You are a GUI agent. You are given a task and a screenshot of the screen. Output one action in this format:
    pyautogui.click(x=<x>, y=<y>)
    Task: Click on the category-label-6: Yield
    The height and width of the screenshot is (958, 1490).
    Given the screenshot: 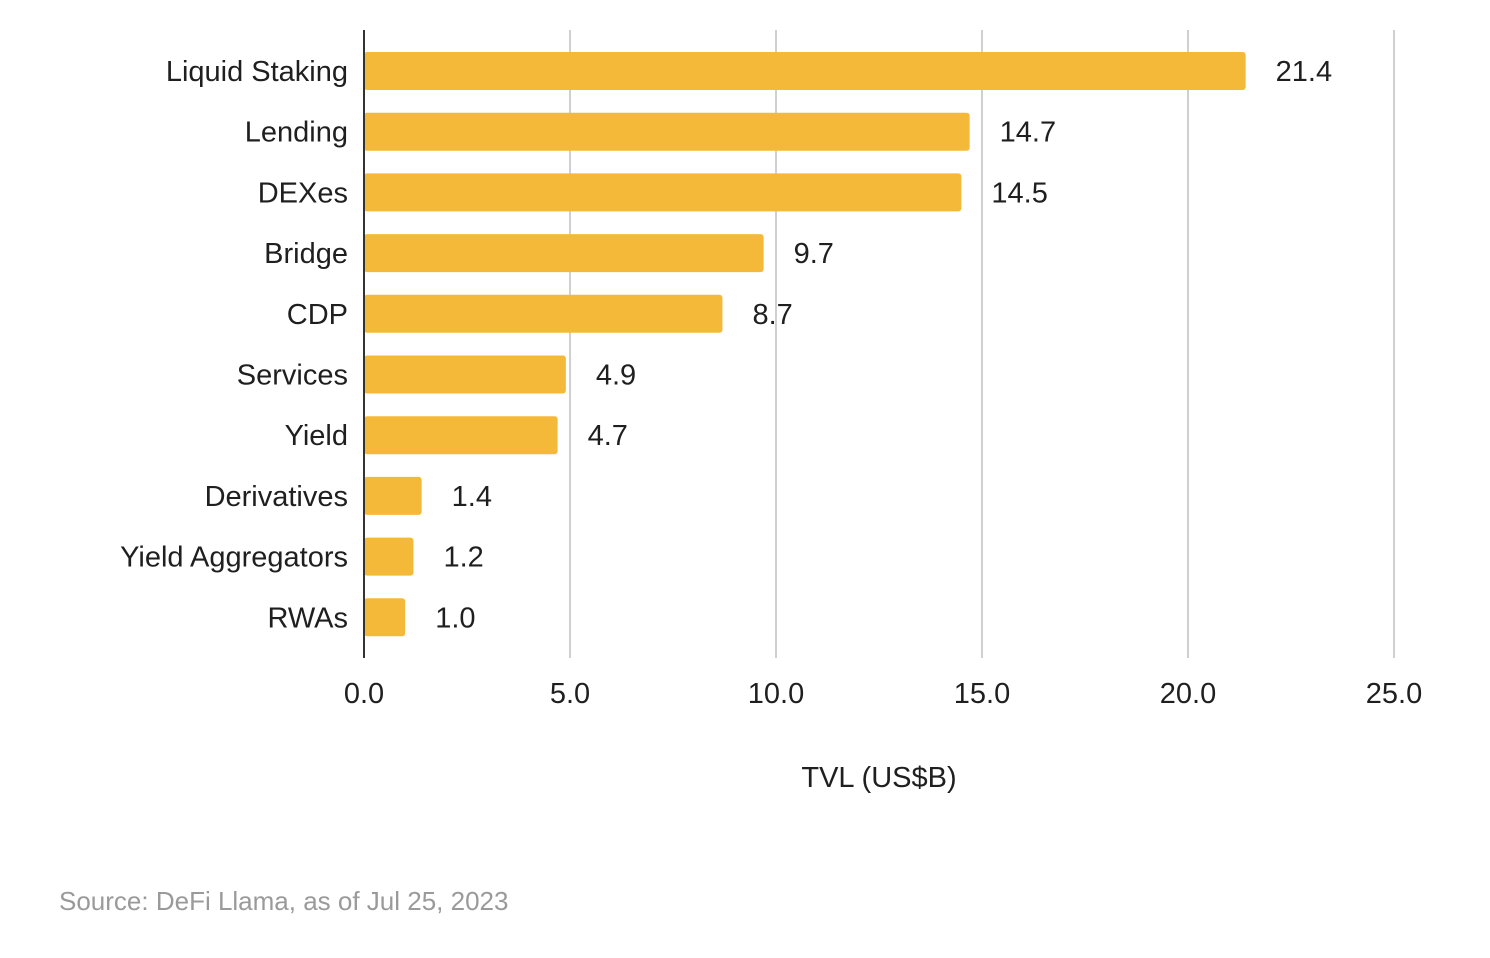 What is the action you would take?
    pyautogui.click(x=316, y=436)
    